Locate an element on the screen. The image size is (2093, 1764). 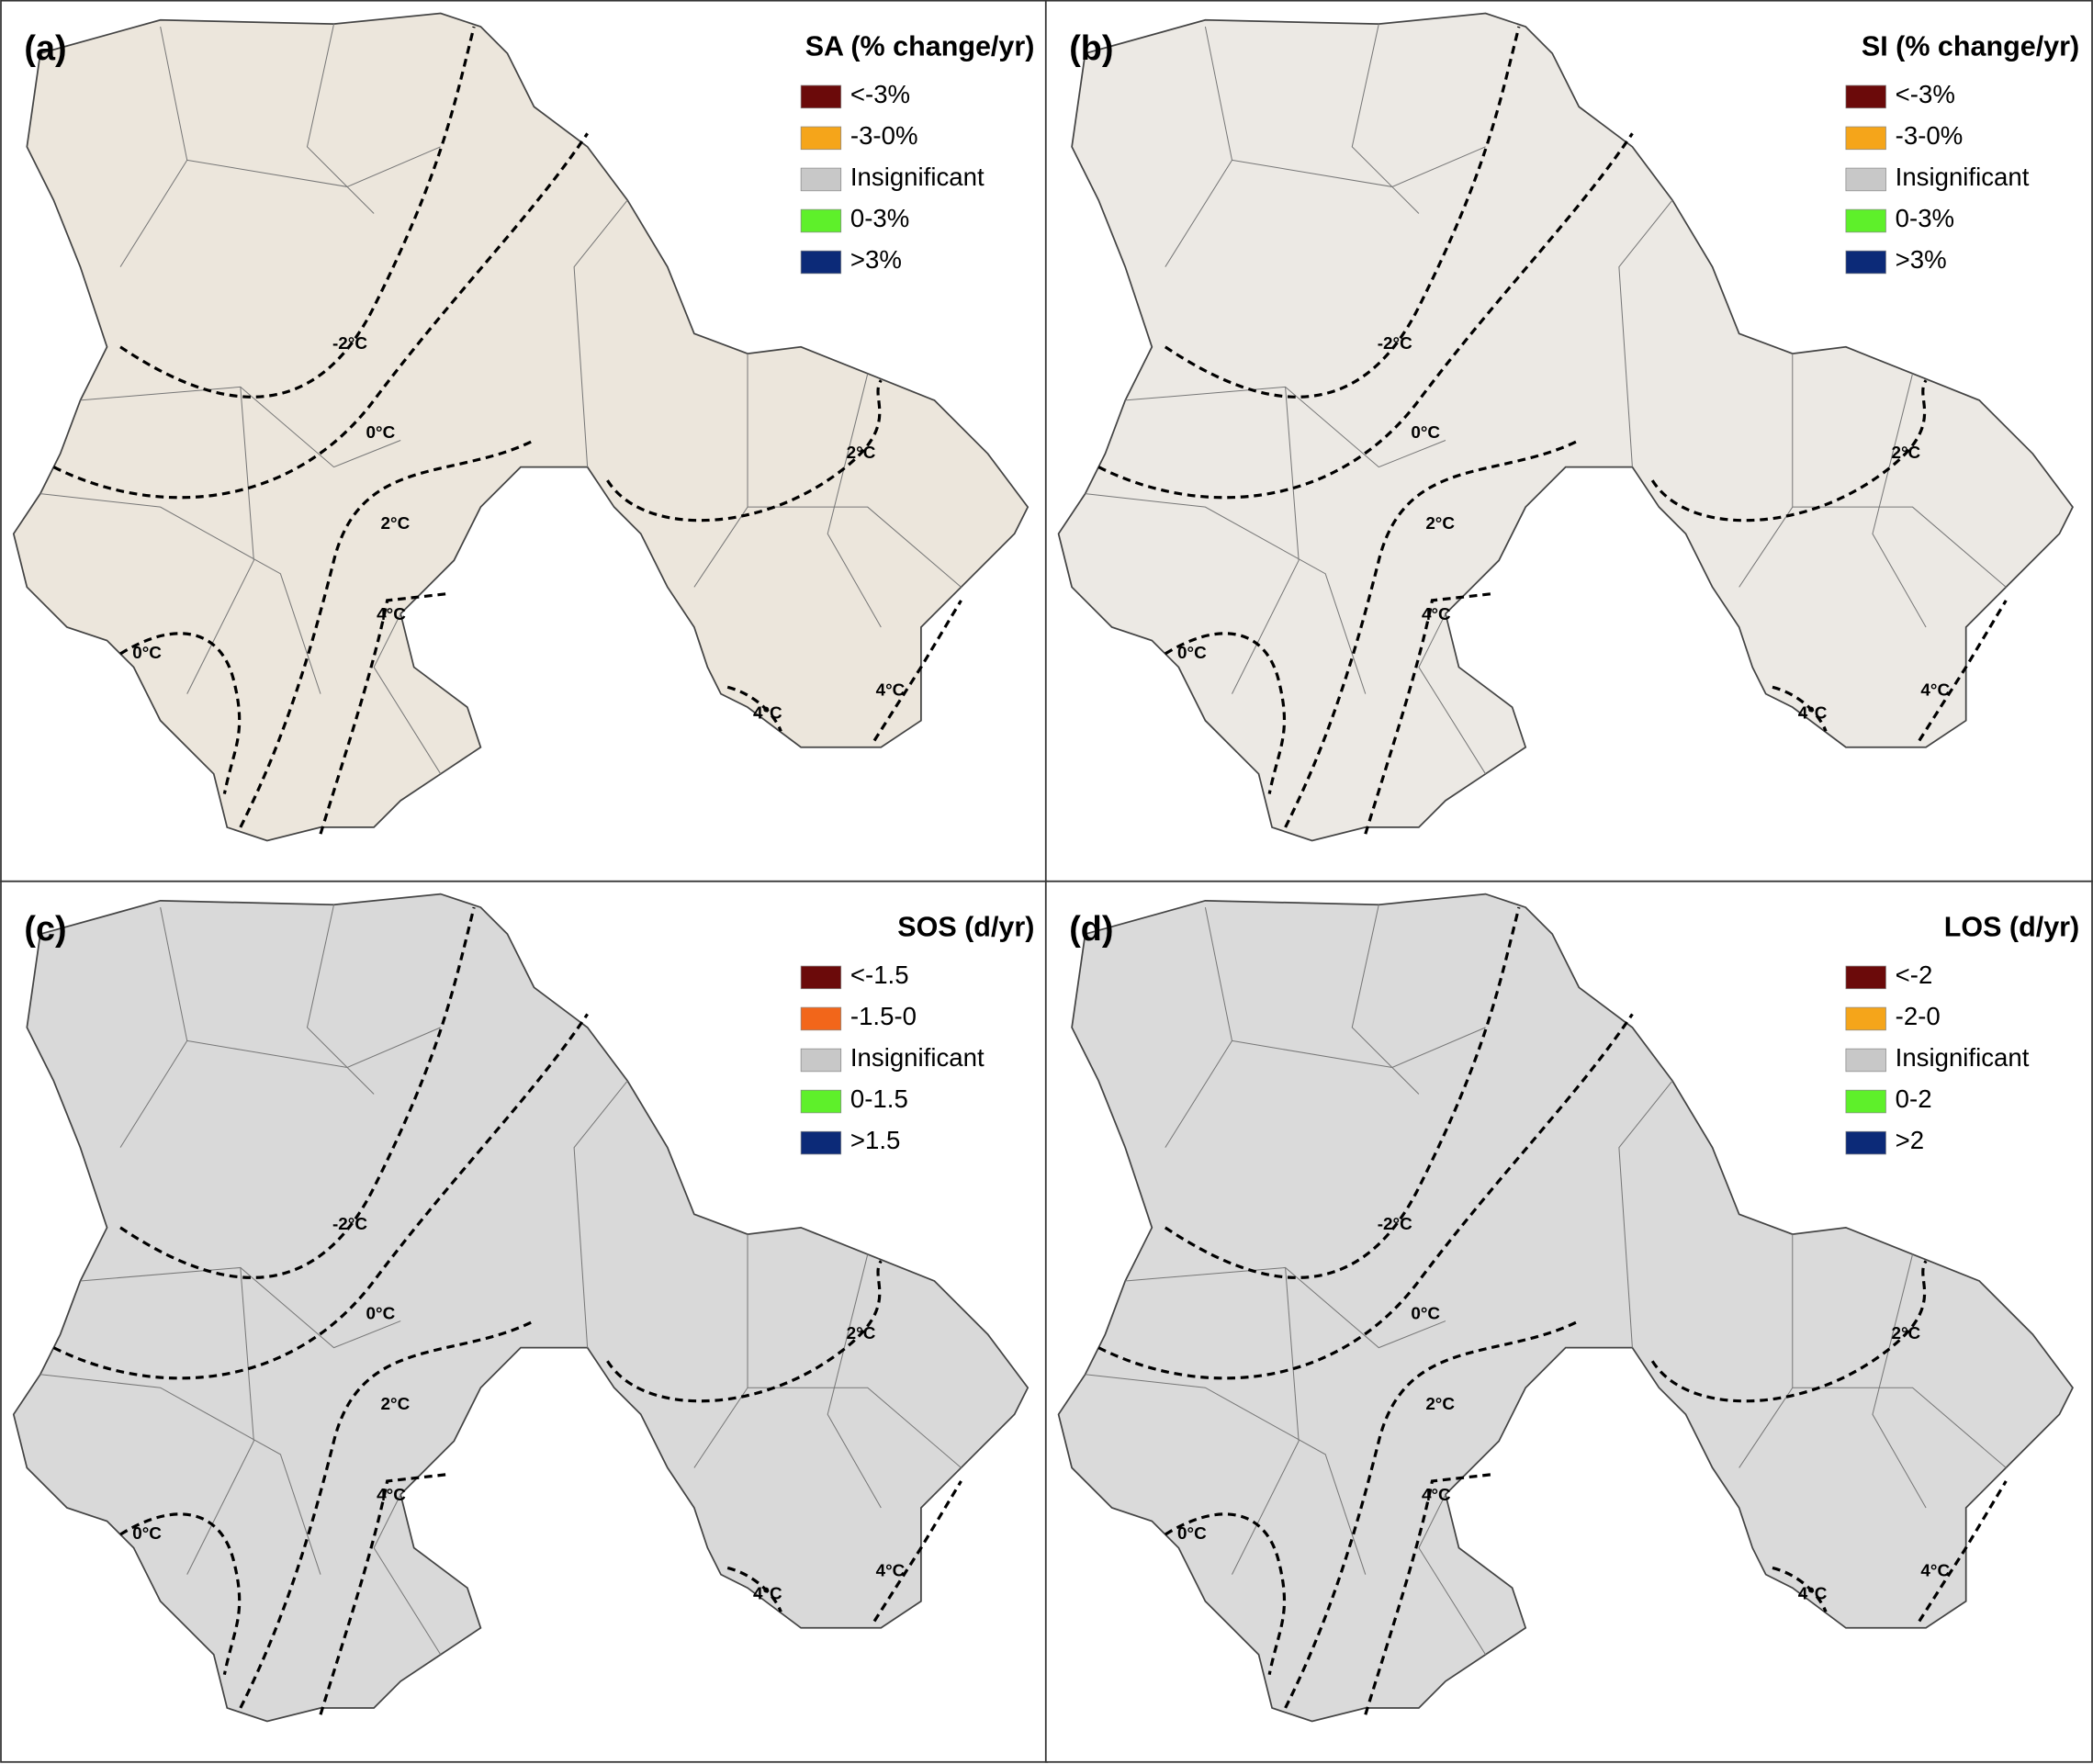
legend-title: SA (% change/yr) is located at coordinates (920, 46).